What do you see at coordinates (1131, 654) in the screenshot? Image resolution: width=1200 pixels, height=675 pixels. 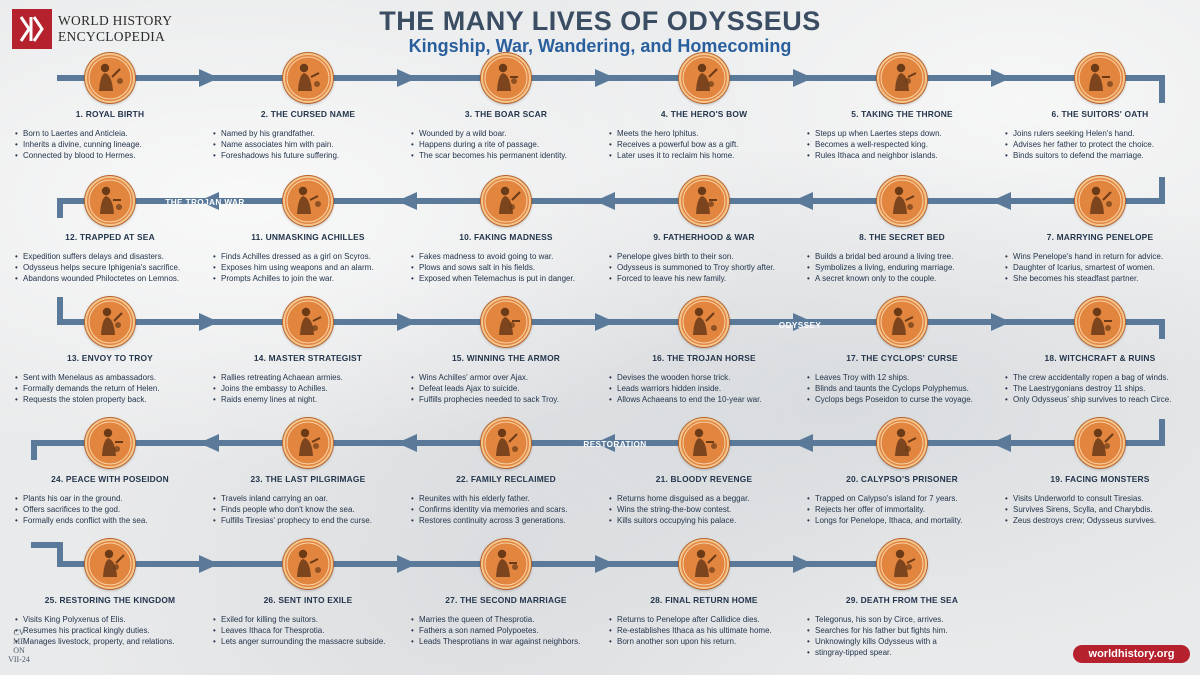 I see `footer-url-link: worldhistory.org` at bounding box center [1131, 654].